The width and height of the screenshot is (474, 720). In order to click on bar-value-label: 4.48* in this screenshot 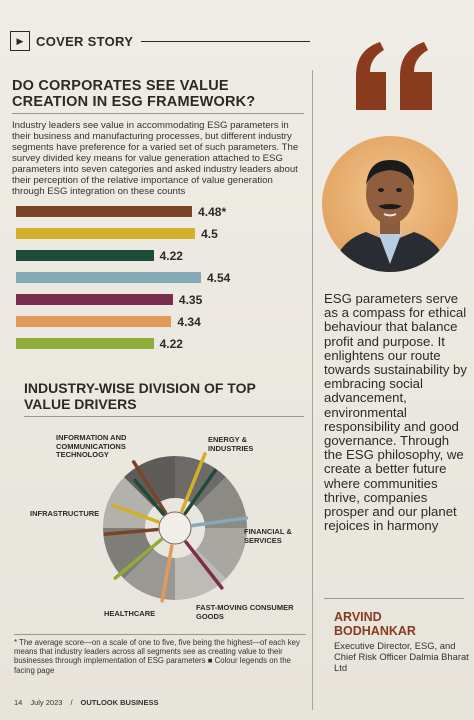, I will do `click(212, 211)`.